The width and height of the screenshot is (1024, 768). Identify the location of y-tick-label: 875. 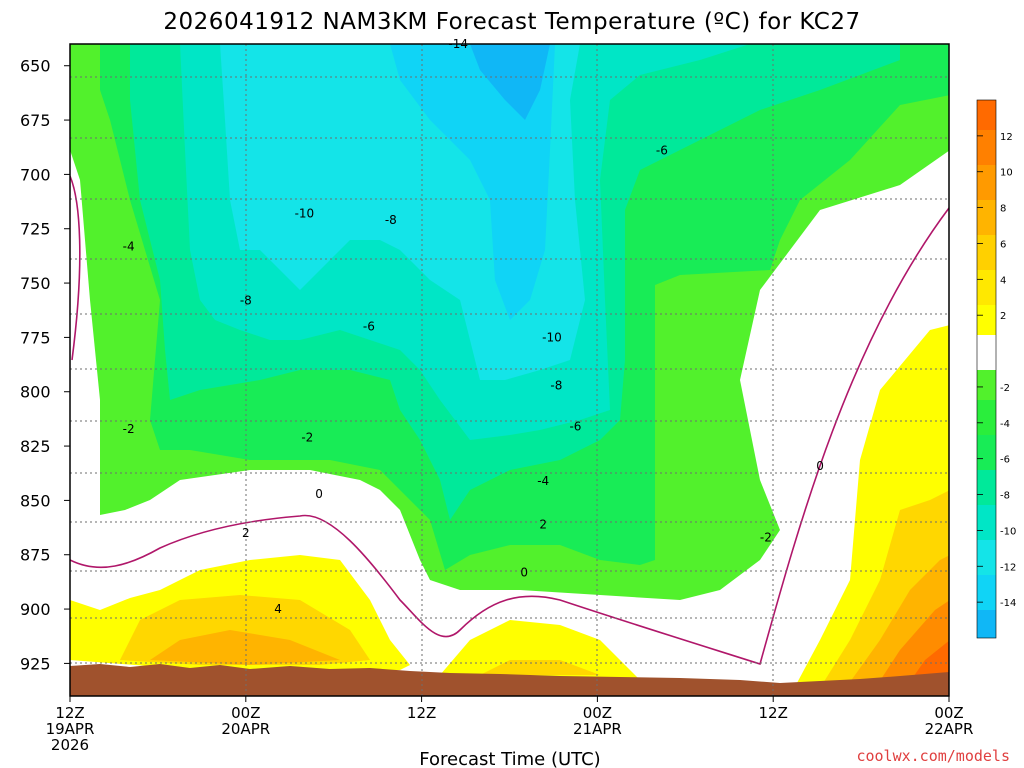
(35, 555).